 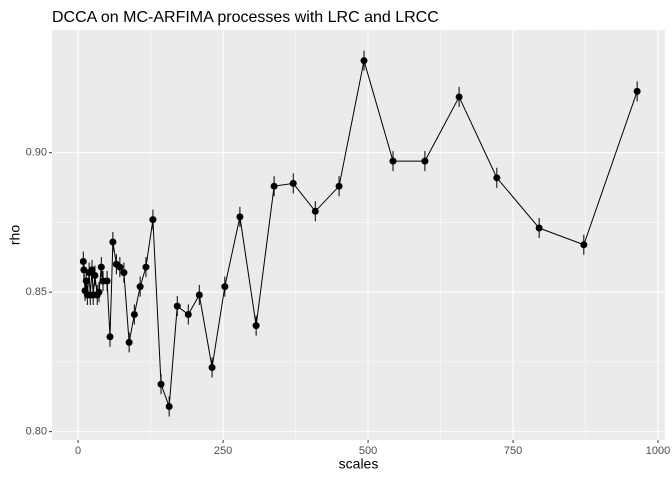 What do you see at coordinates (368, 451) in the screenshot?
I see `x-tick-label: 500` at bounding box center [368, 451].